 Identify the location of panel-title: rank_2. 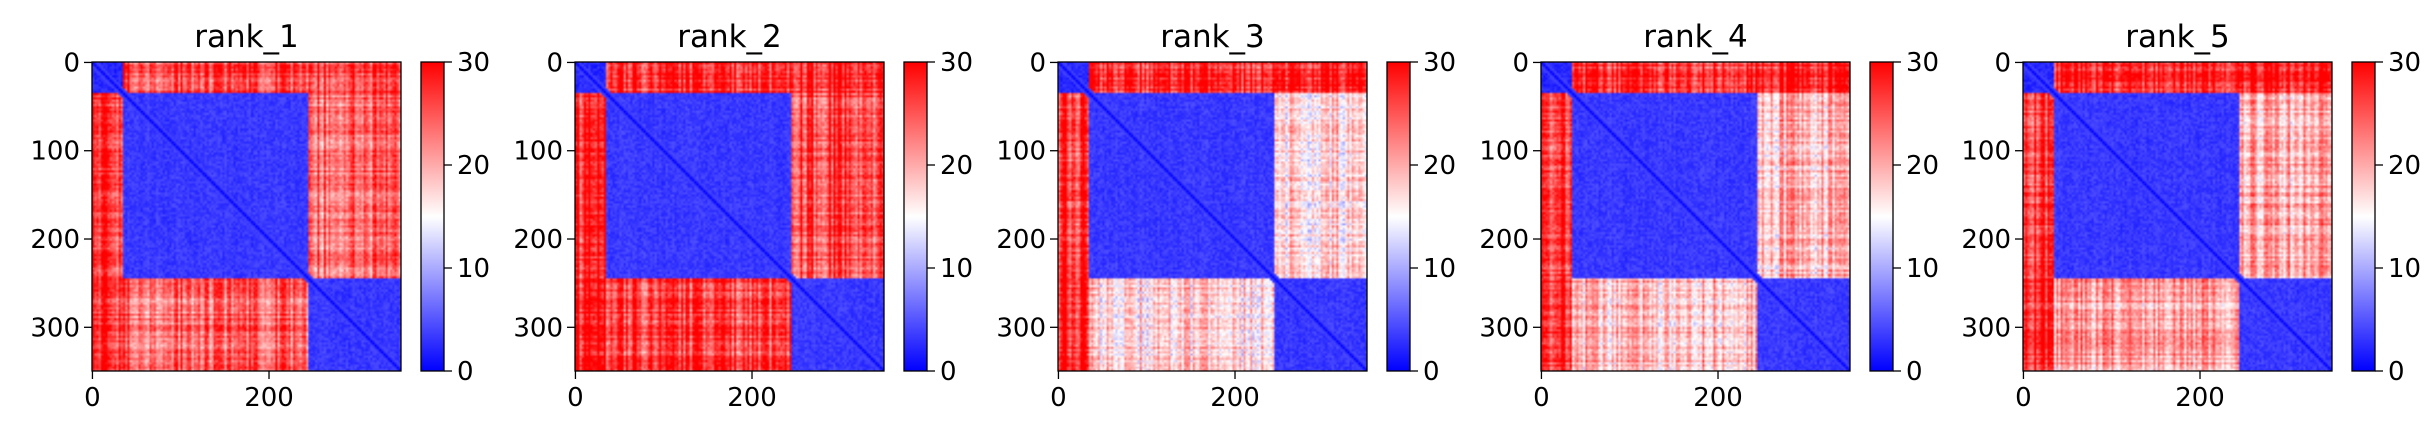
(729, 37).